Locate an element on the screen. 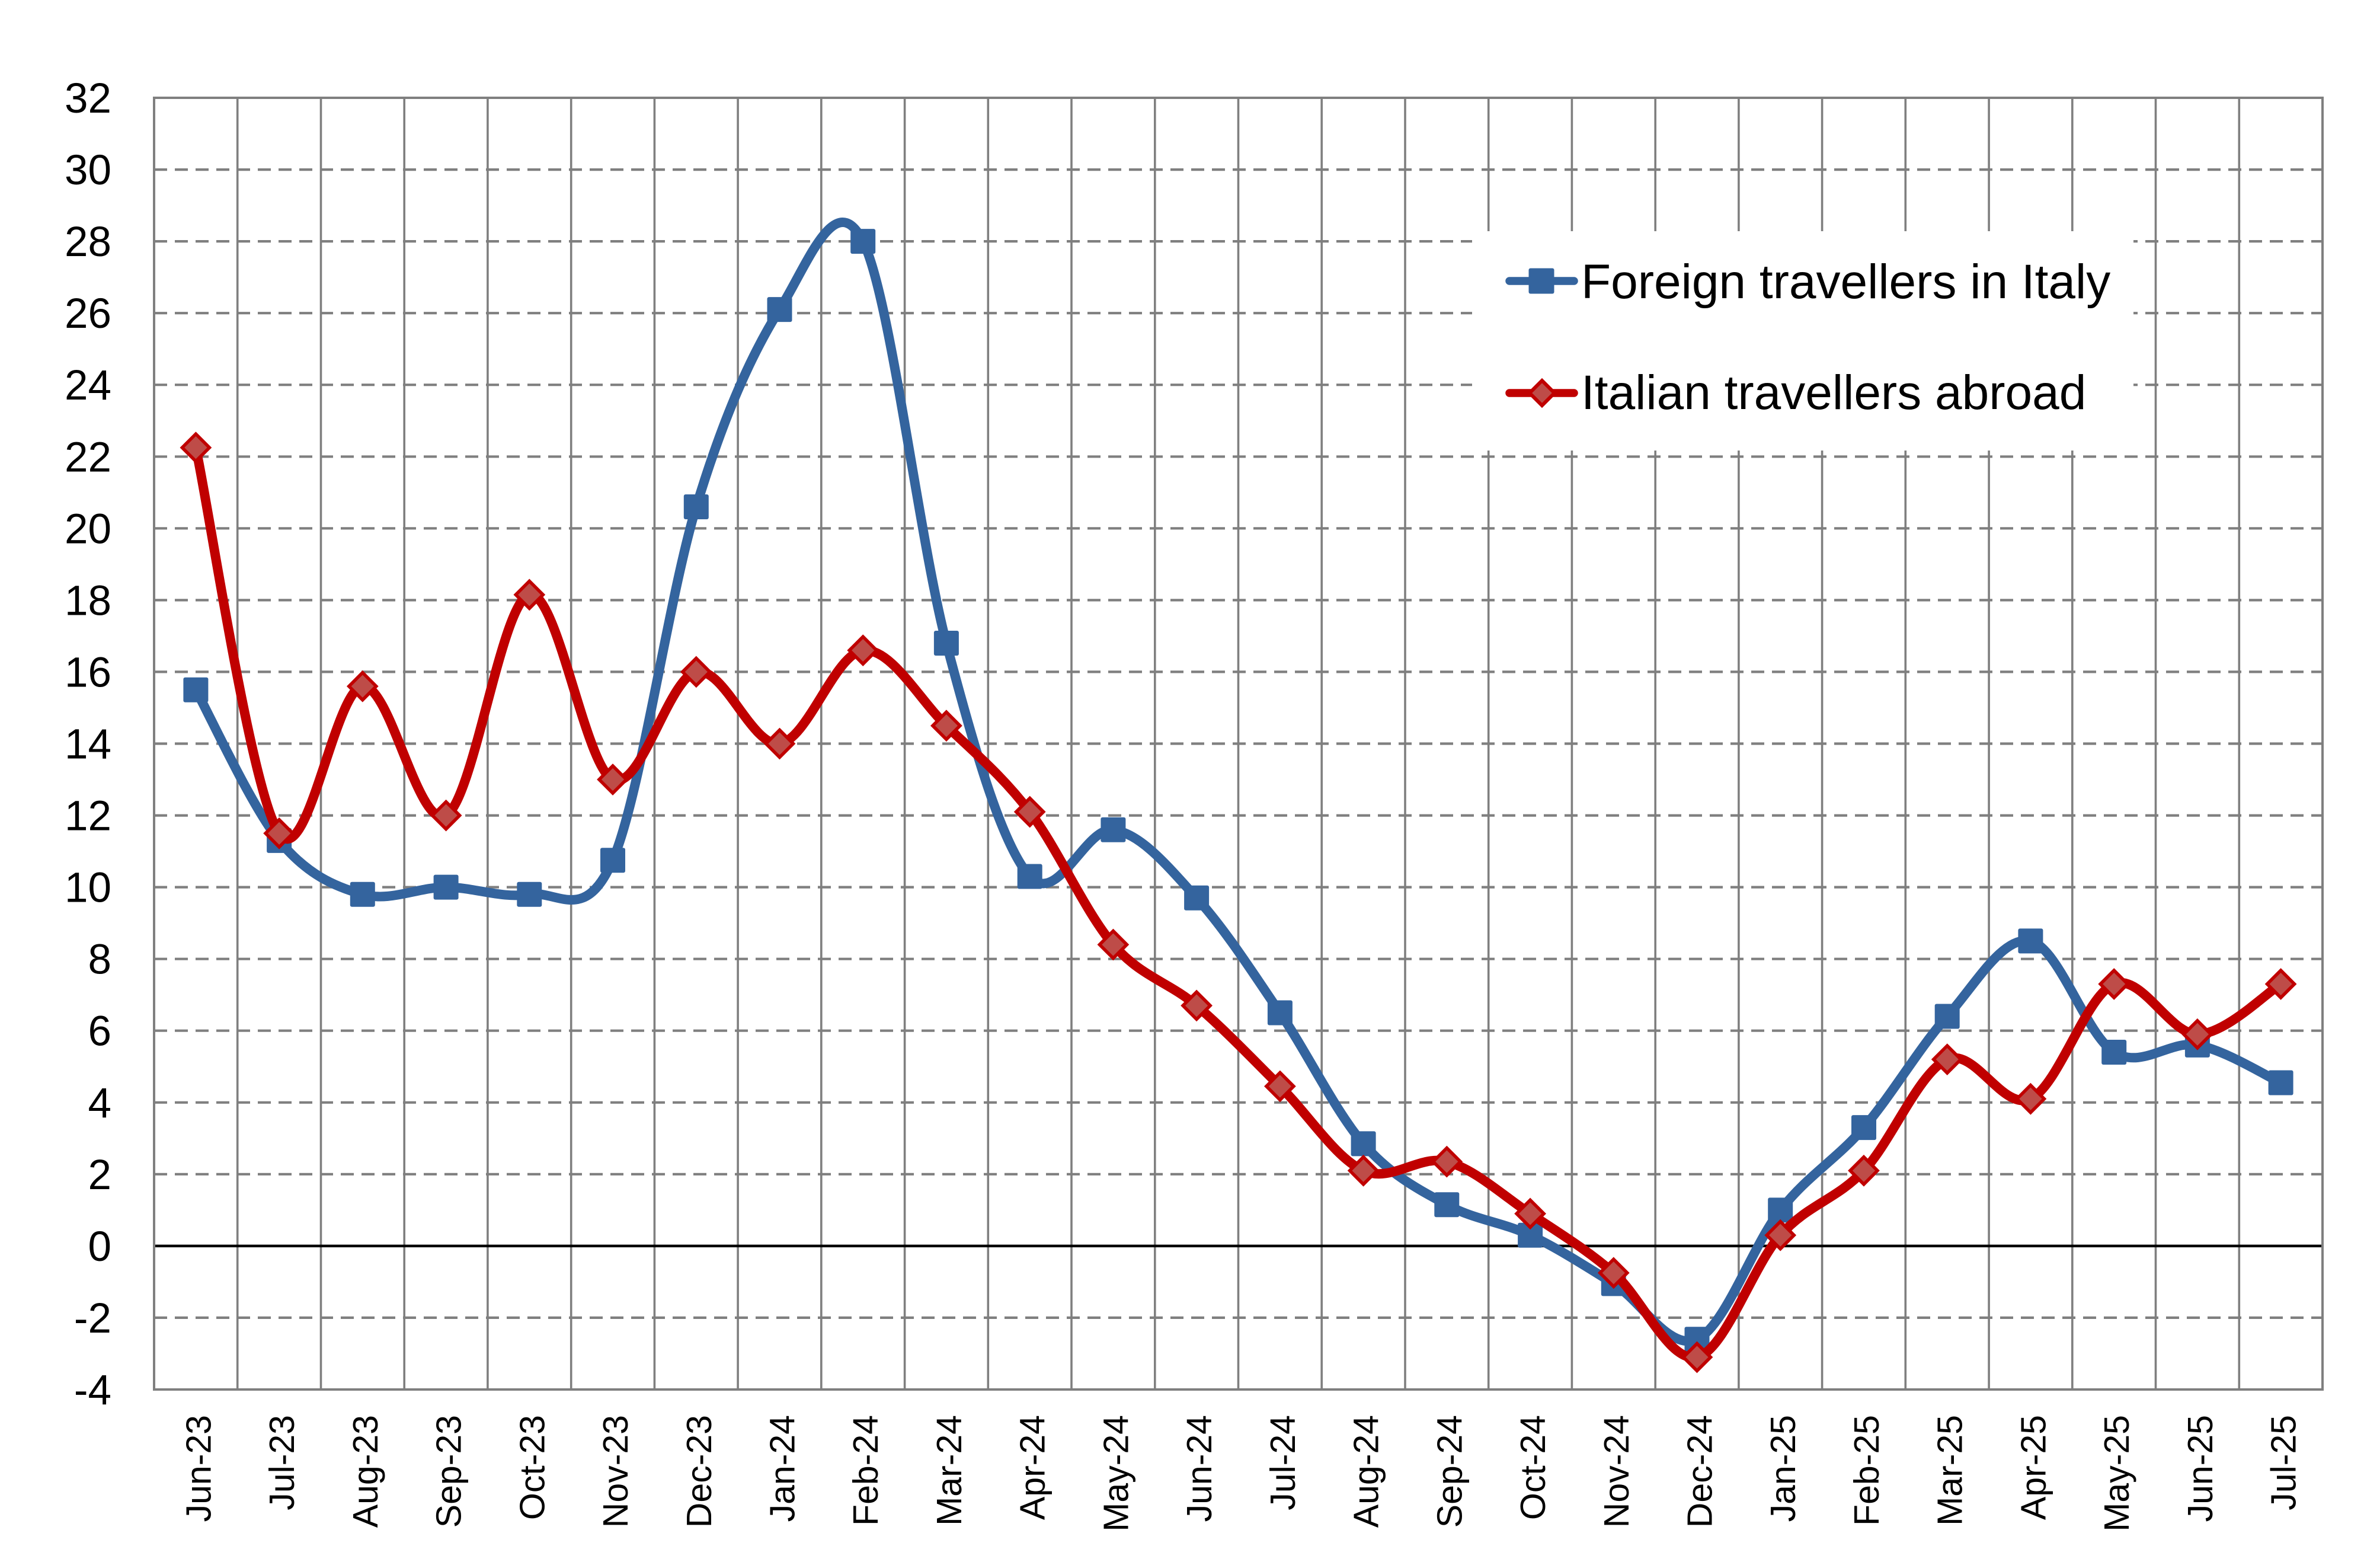 The image size is (2380, 1562). svg-text: Feb-25 is located at coordinates (1867, 1470).